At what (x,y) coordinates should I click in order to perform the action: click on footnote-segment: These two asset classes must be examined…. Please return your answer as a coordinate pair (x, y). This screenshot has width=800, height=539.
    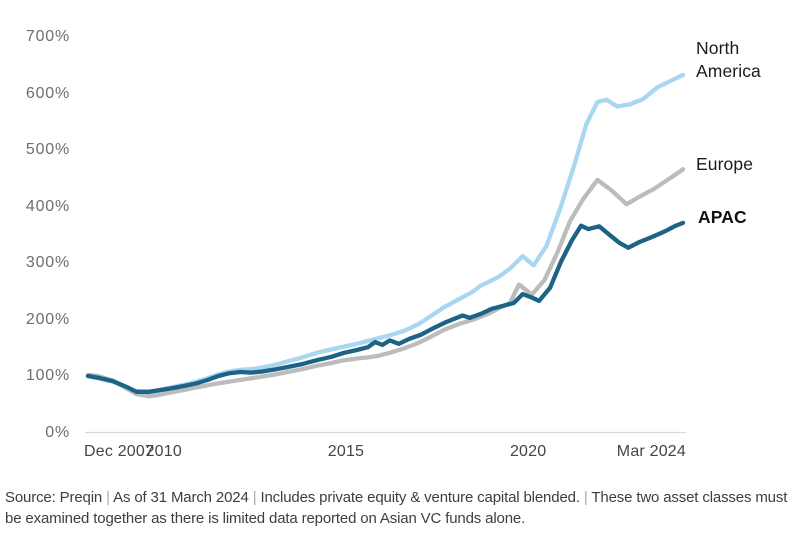
    Looking at the image, I should click on (396, 508).